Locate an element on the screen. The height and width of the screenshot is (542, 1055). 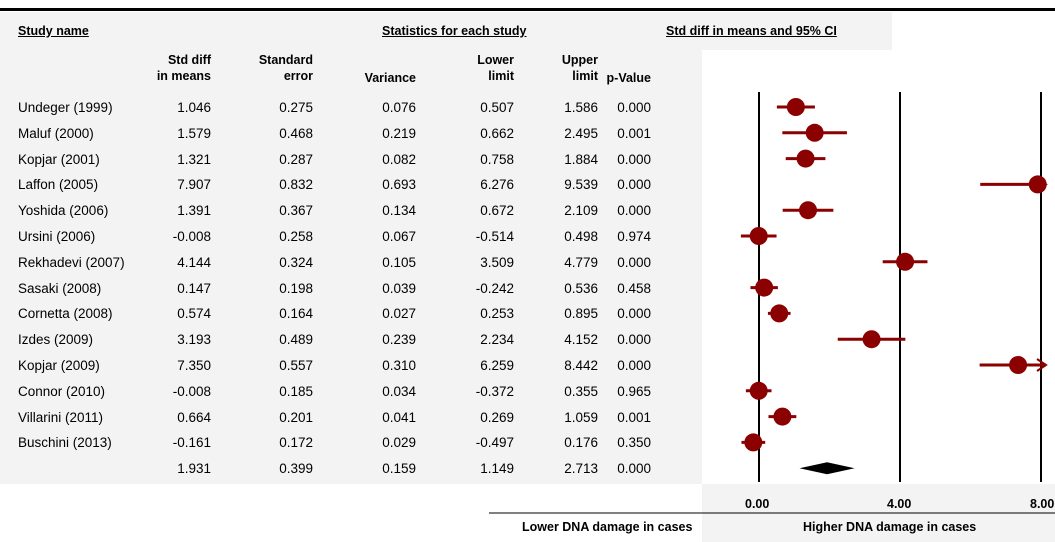
cell-se: 0.287 is located at coordinates (296, 159).